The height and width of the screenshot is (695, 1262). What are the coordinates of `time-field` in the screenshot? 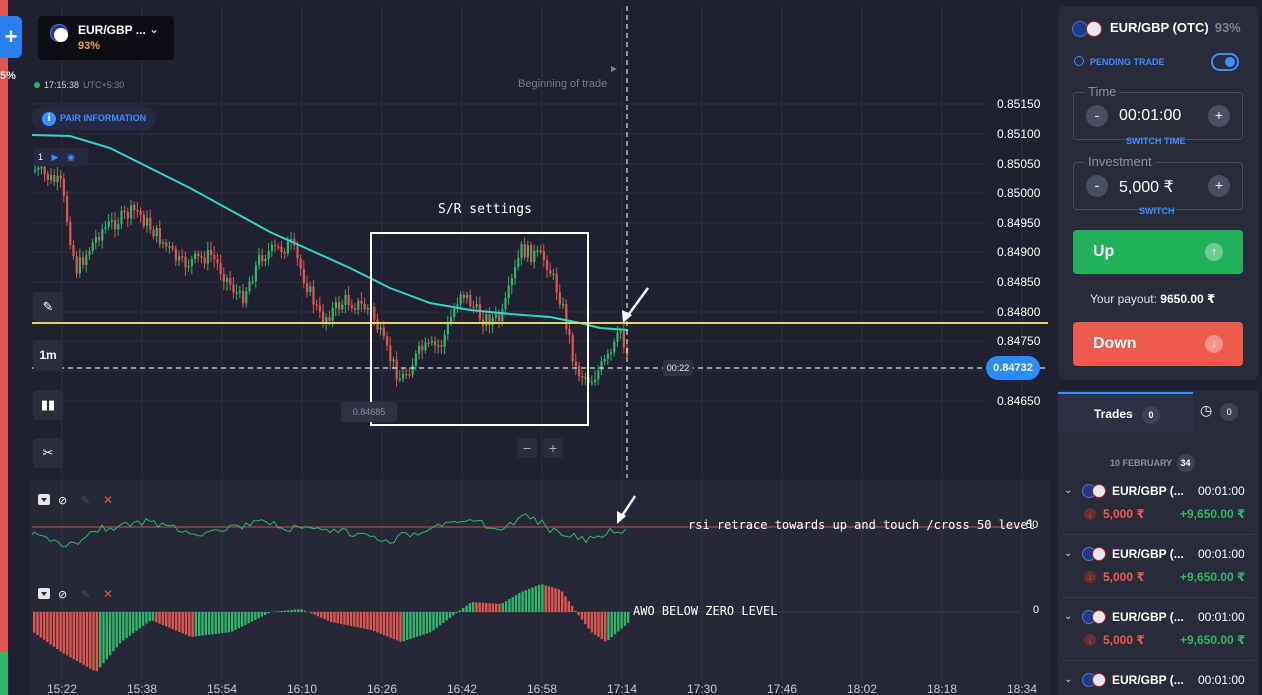 It's located at (1158, 116).